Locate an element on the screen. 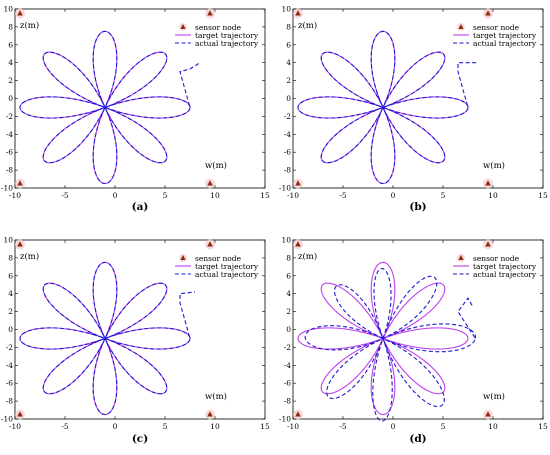  panel-label: (b) is located at coordinates (417, 207).